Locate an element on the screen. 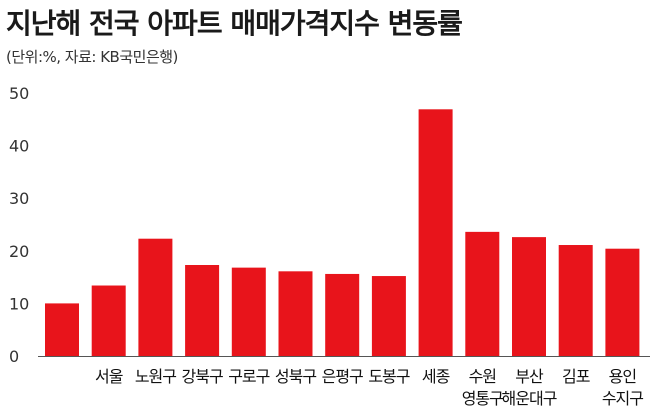 The height and width of the screenshot is (415, 658). y-tick-label: 20 is located at coordinates (19, 251).